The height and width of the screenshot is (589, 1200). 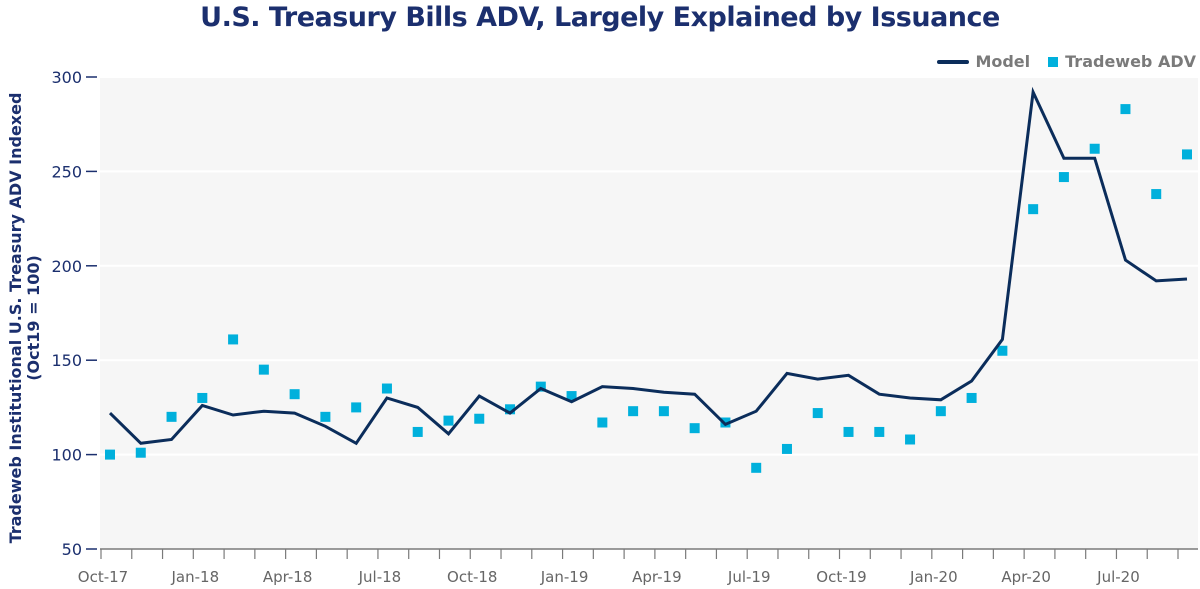 What do you see at coordinates (953, 61) in the screenshot?
I see `legend-line-swatch` at bounding box center [953, 61].